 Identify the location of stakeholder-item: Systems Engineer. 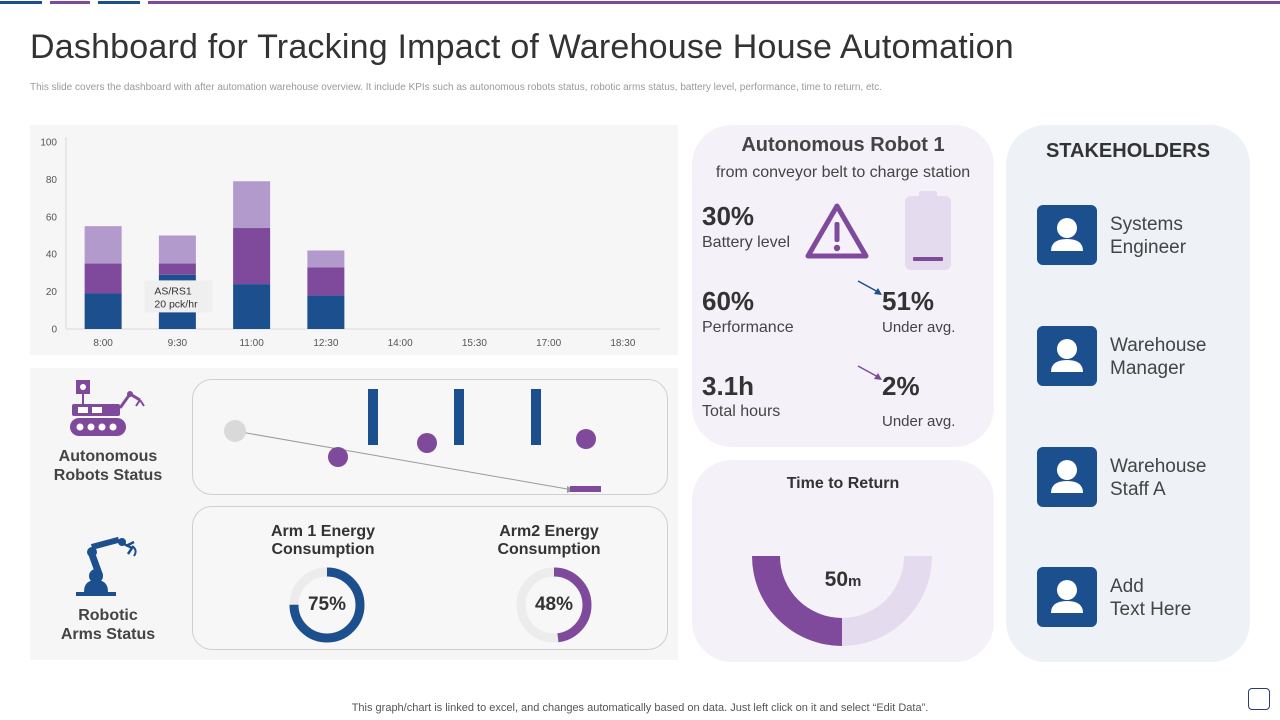
(1175, 236).